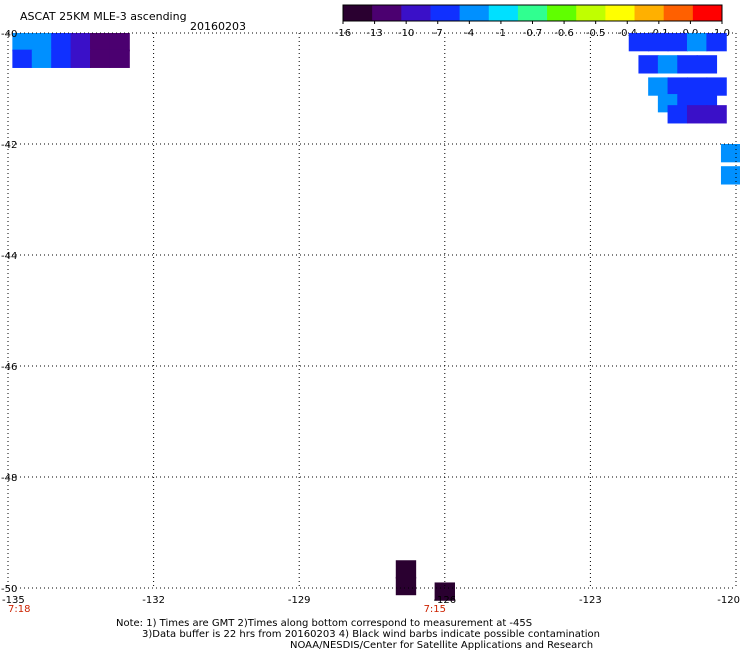  Describe the element at coordinates (19, 609) in the screenshot. I see `time-label: 7:18` at that location.